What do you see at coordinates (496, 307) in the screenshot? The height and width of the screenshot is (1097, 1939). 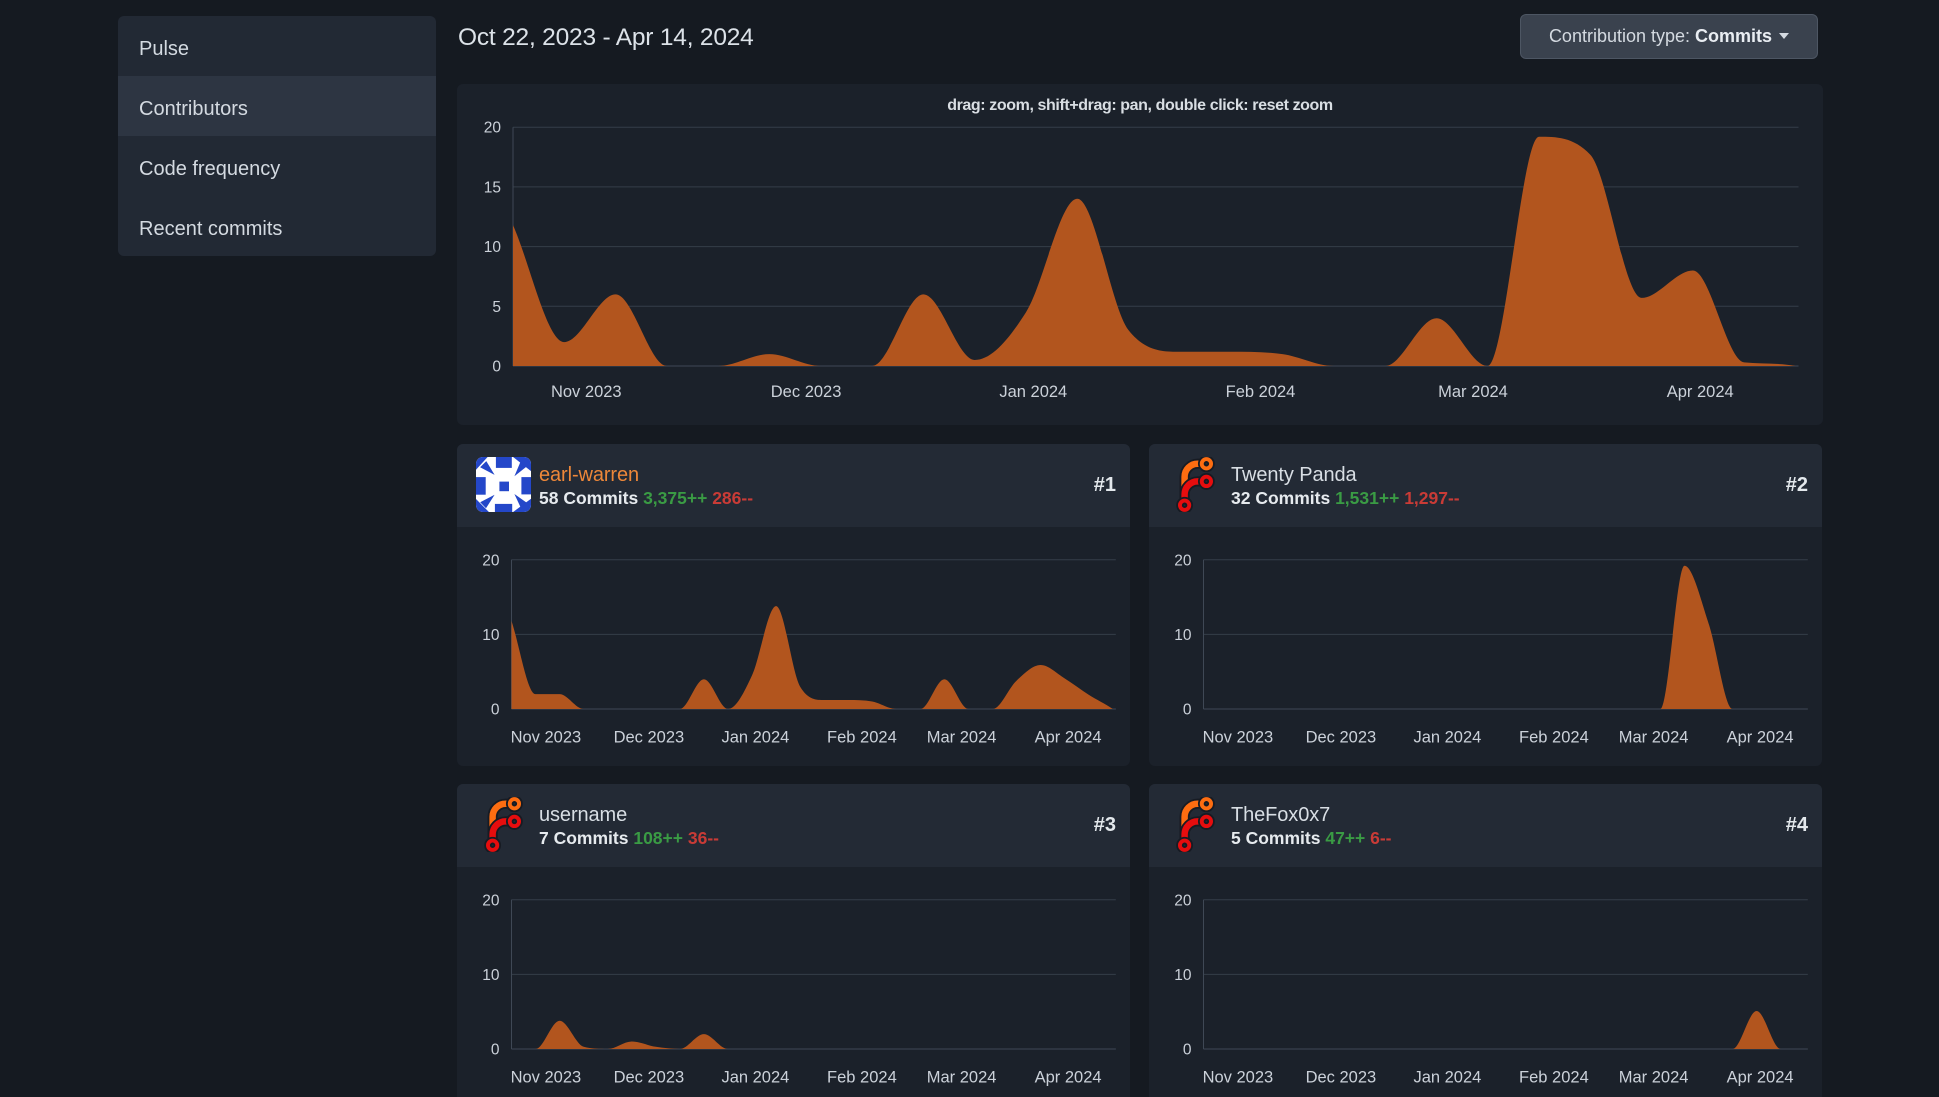 I see `svg-text: 5` at bounding box center [496, 307].